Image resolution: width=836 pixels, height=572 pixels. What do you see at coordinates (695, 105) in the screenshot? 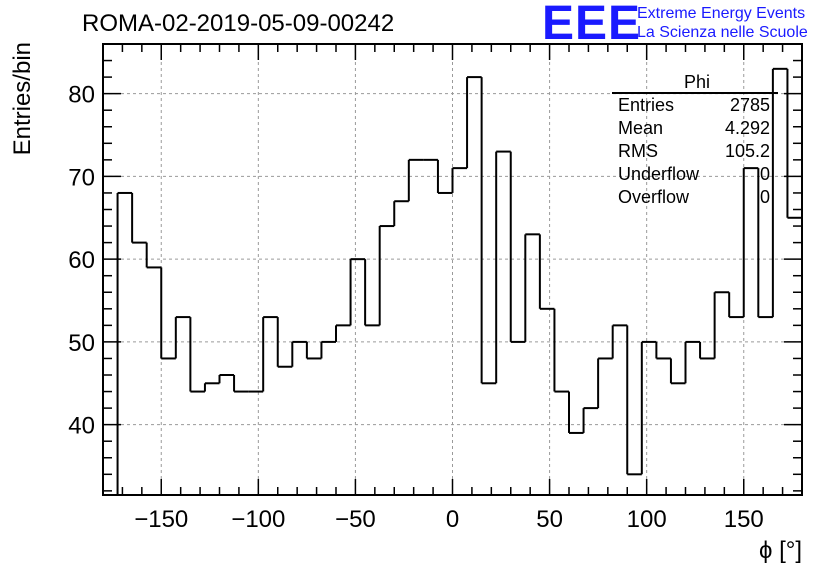
I see `stats-row-entries: Entries 2785` at bounding box center [695, 105].